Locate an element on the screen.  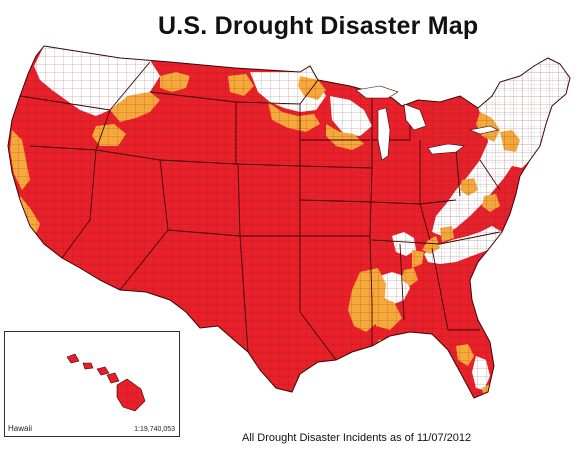
hawaii-map is located at coordinates (106, 382).